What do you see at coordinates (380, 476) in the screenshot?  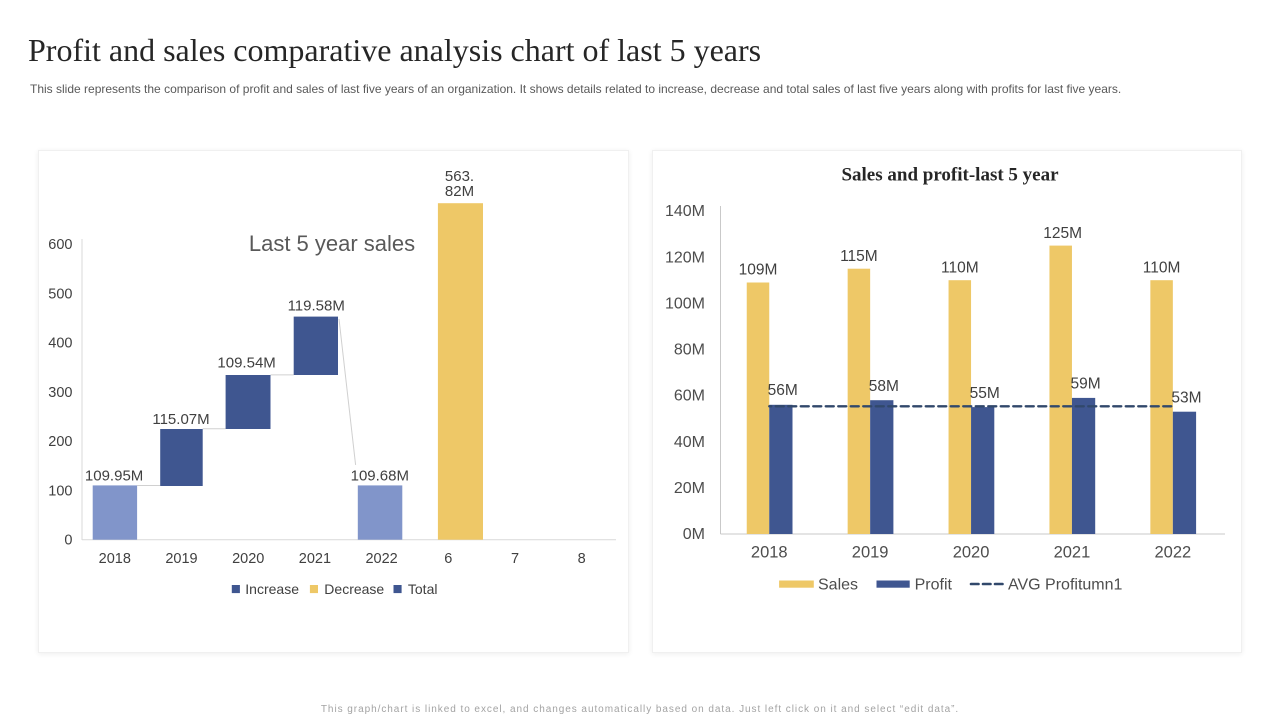 I see `svg-text: 109.68M` at bounding box center [380, 476].